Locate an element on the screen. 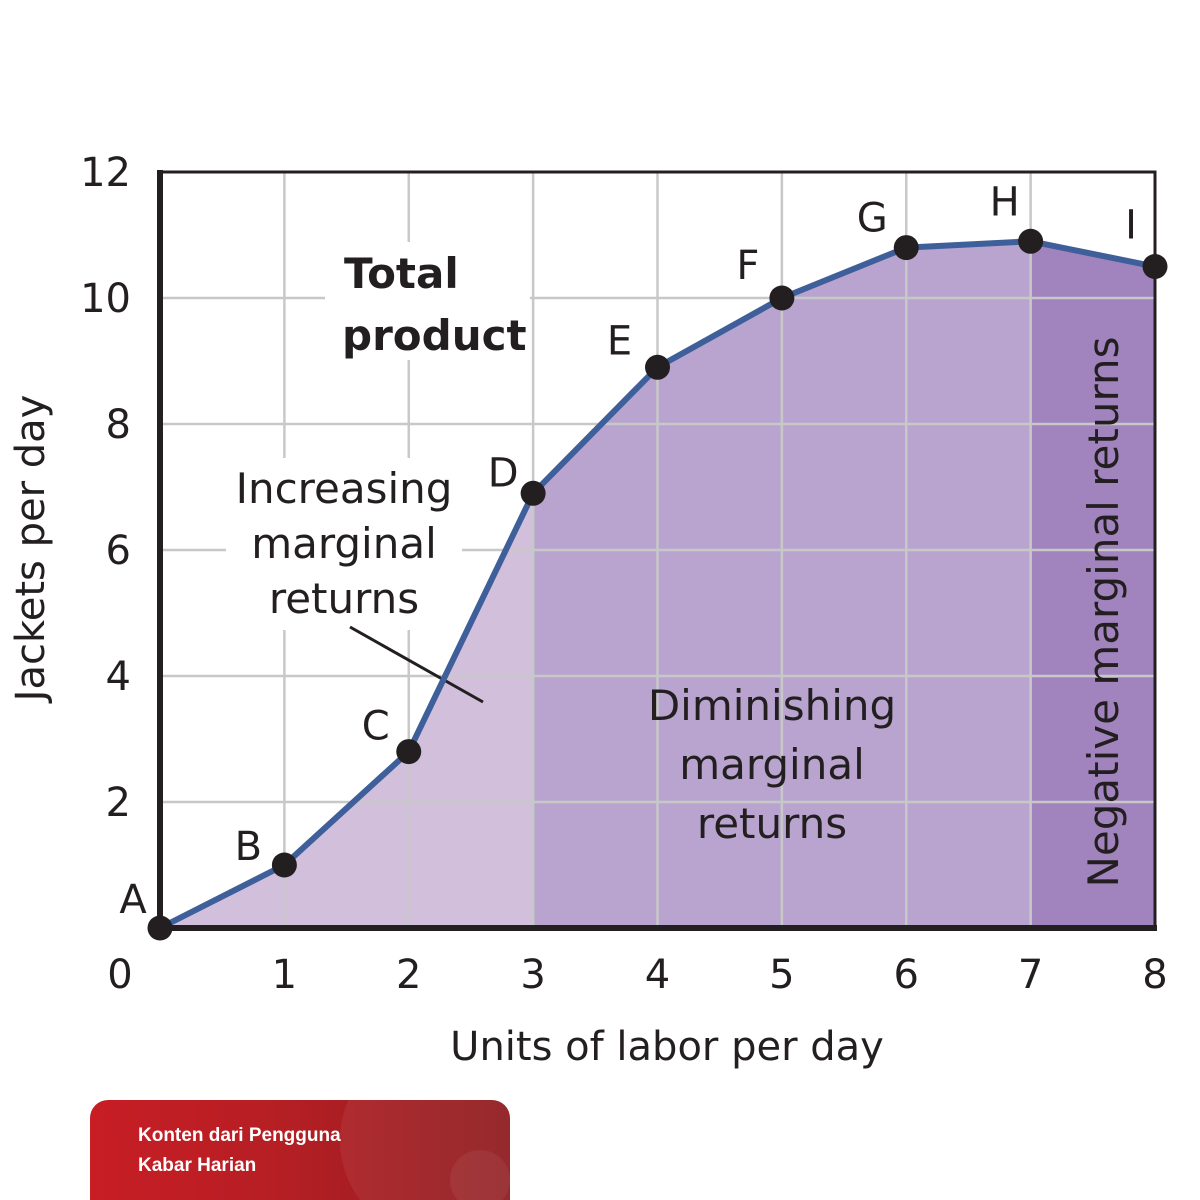  point-label-D: D is located at coordinates (503, 473).